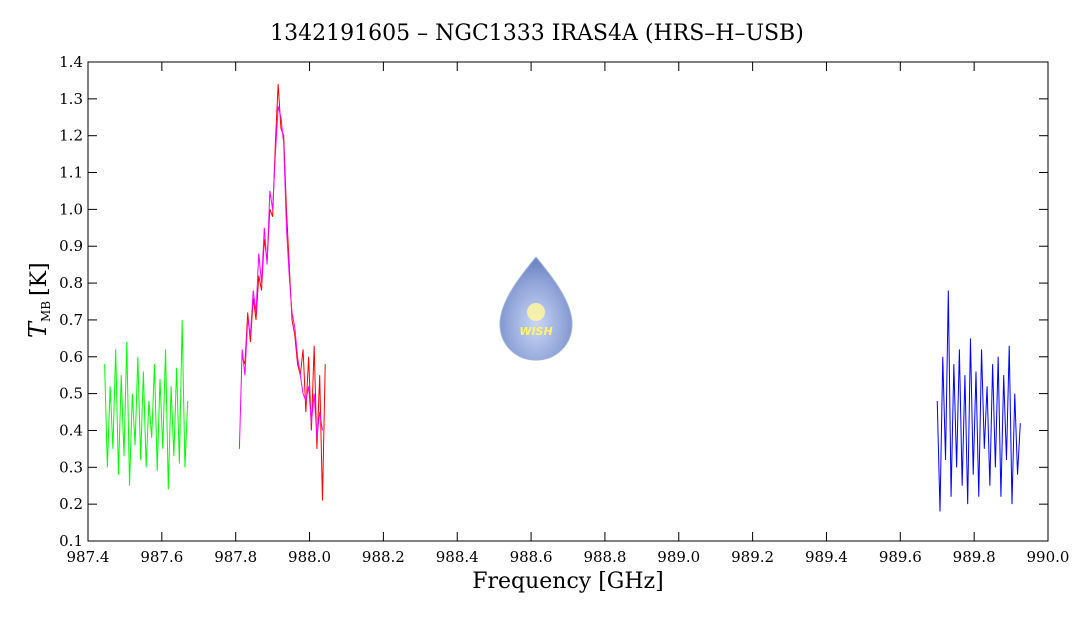  I want to click on y-axis-label: T MB [K], so click(38, 300).